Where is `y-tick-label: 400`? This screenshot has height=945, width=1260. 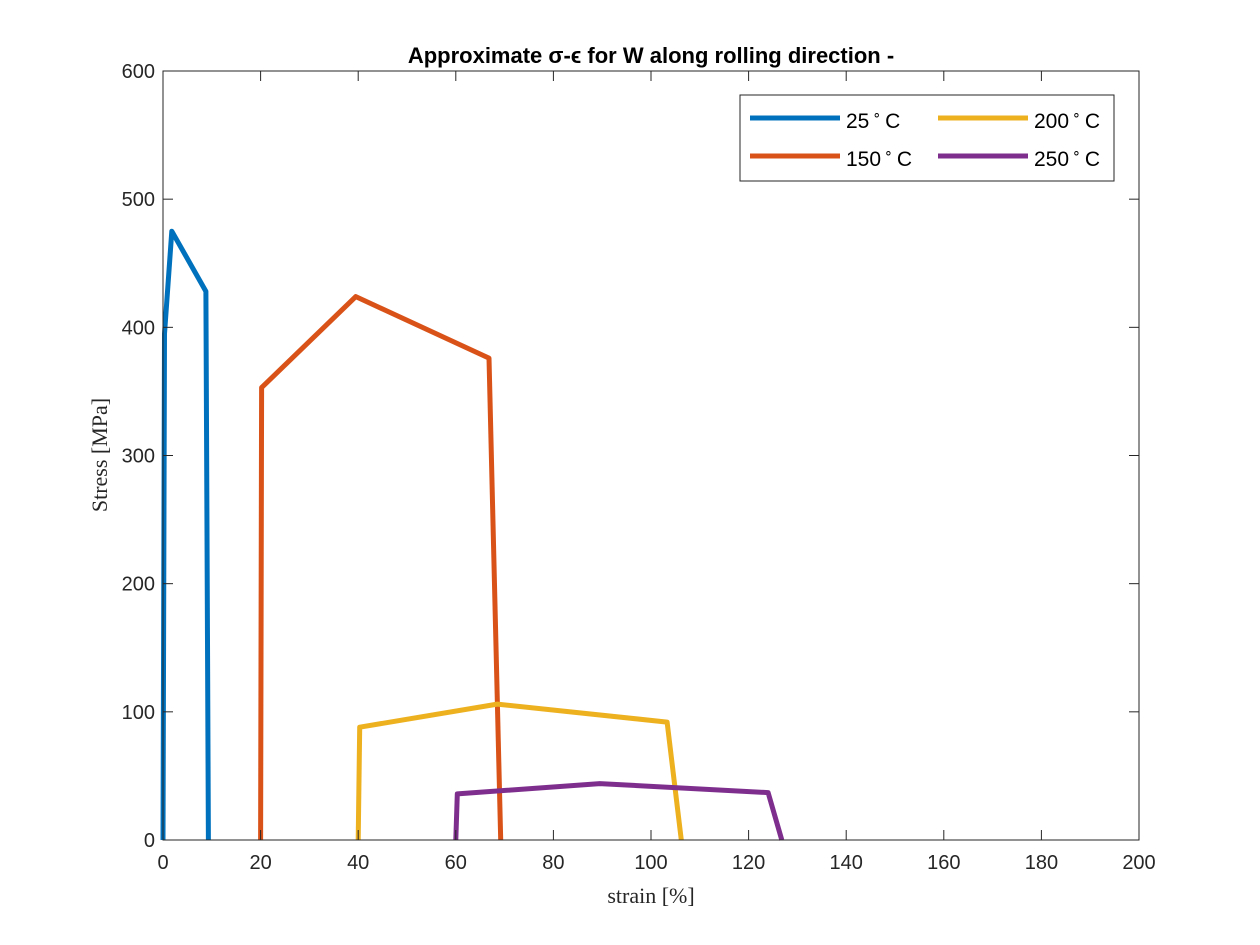
y-tick-label: 400 is located at coordinates (138, 328).